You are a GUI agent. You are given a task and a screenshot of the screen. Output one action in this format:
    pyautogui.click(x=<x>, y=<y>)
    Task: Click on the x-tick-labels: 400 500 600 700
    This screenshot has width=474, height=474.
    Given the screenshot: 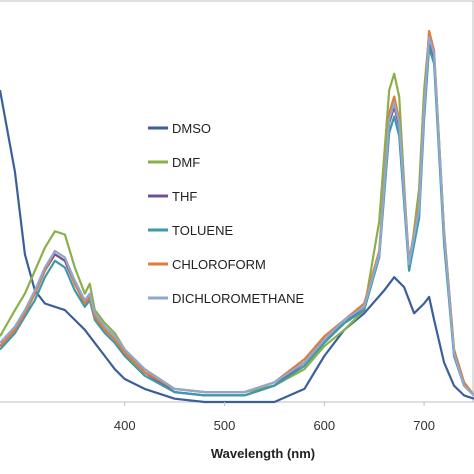 What is the action you would take?
    pyautogui.click(x=274, y=417)
    